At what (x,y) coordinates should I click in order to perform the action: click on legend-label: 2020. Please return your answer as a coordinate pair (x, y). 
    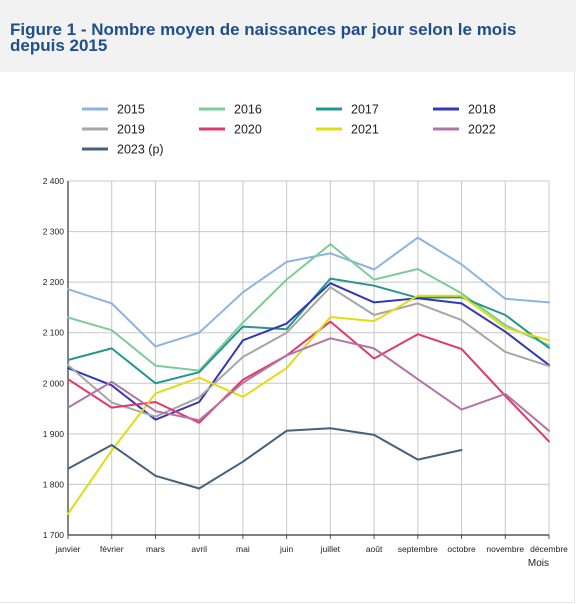
    Looking at the image, I should click on (248, 130).